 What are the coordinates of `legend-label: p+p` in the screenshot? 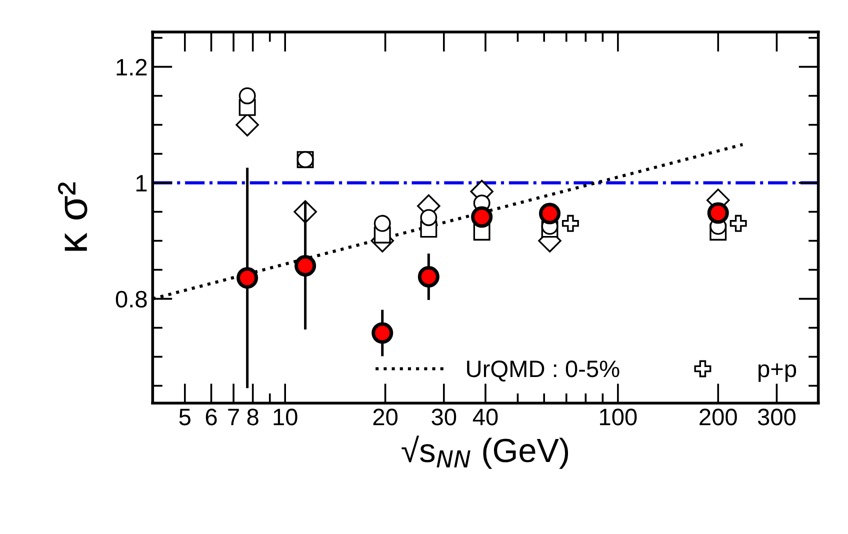 It's located at (777, 372).